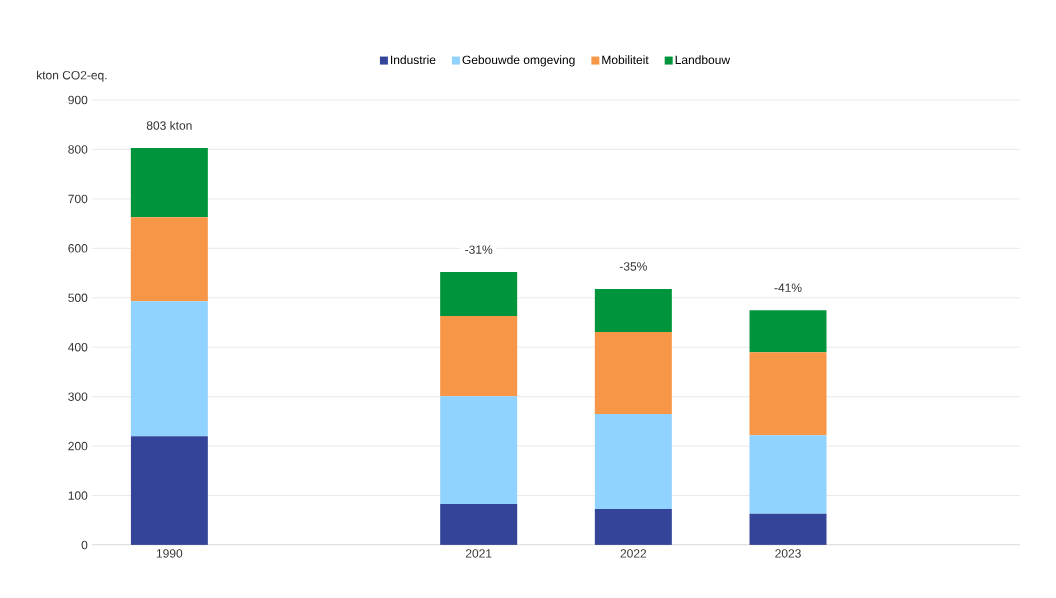  I want to click on y-tick-label: 300, so click(78, 396).